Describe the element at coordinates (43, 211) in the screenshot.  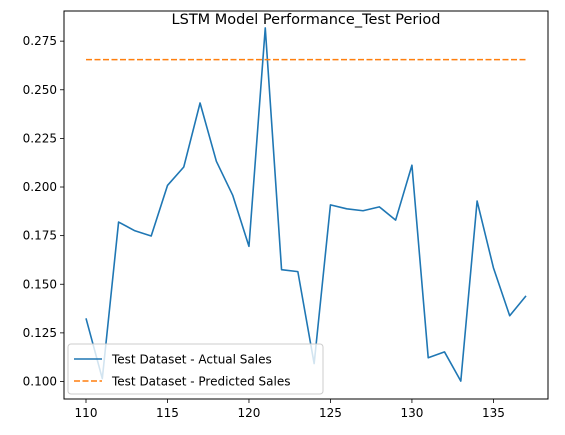
I see `y-axis: 0.100 0.125 0.150 0.175 0.200 0.225 0.250 0.275` at that location.